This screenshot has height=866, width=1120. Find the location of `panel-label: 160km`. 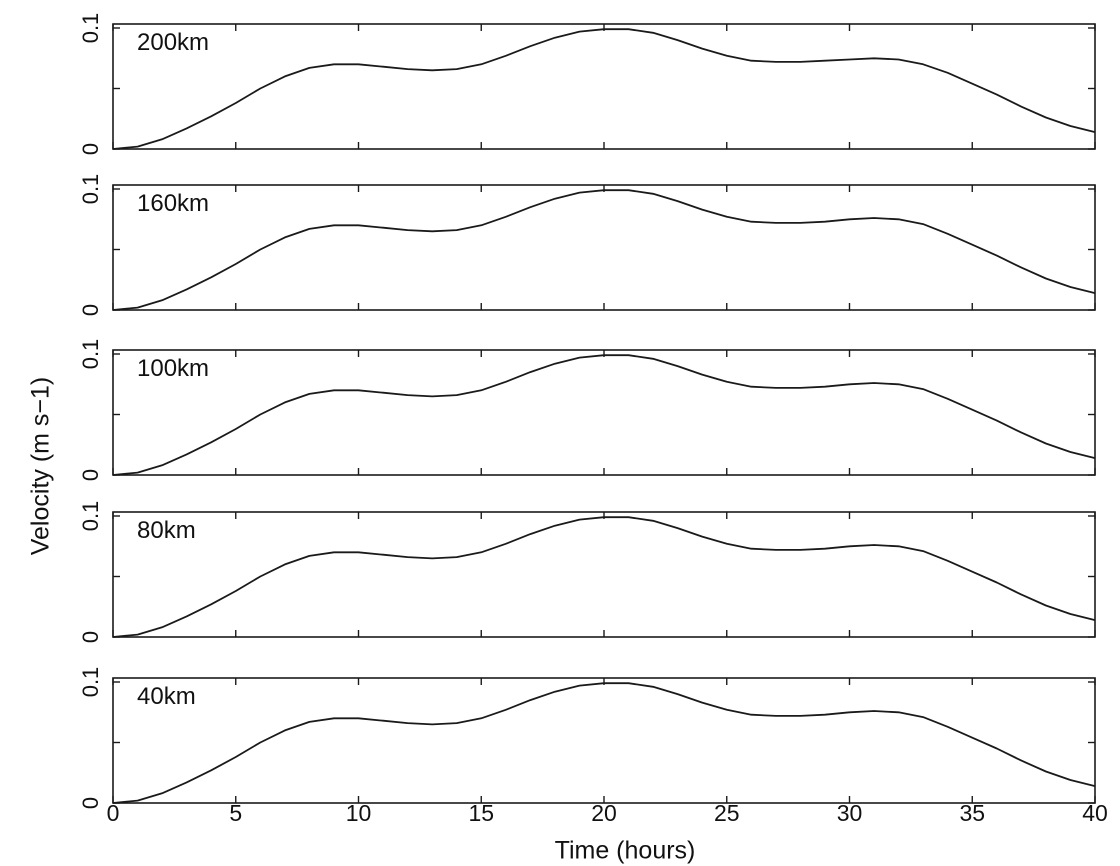

panel-label: 160km is located at coordinates (173, 203).